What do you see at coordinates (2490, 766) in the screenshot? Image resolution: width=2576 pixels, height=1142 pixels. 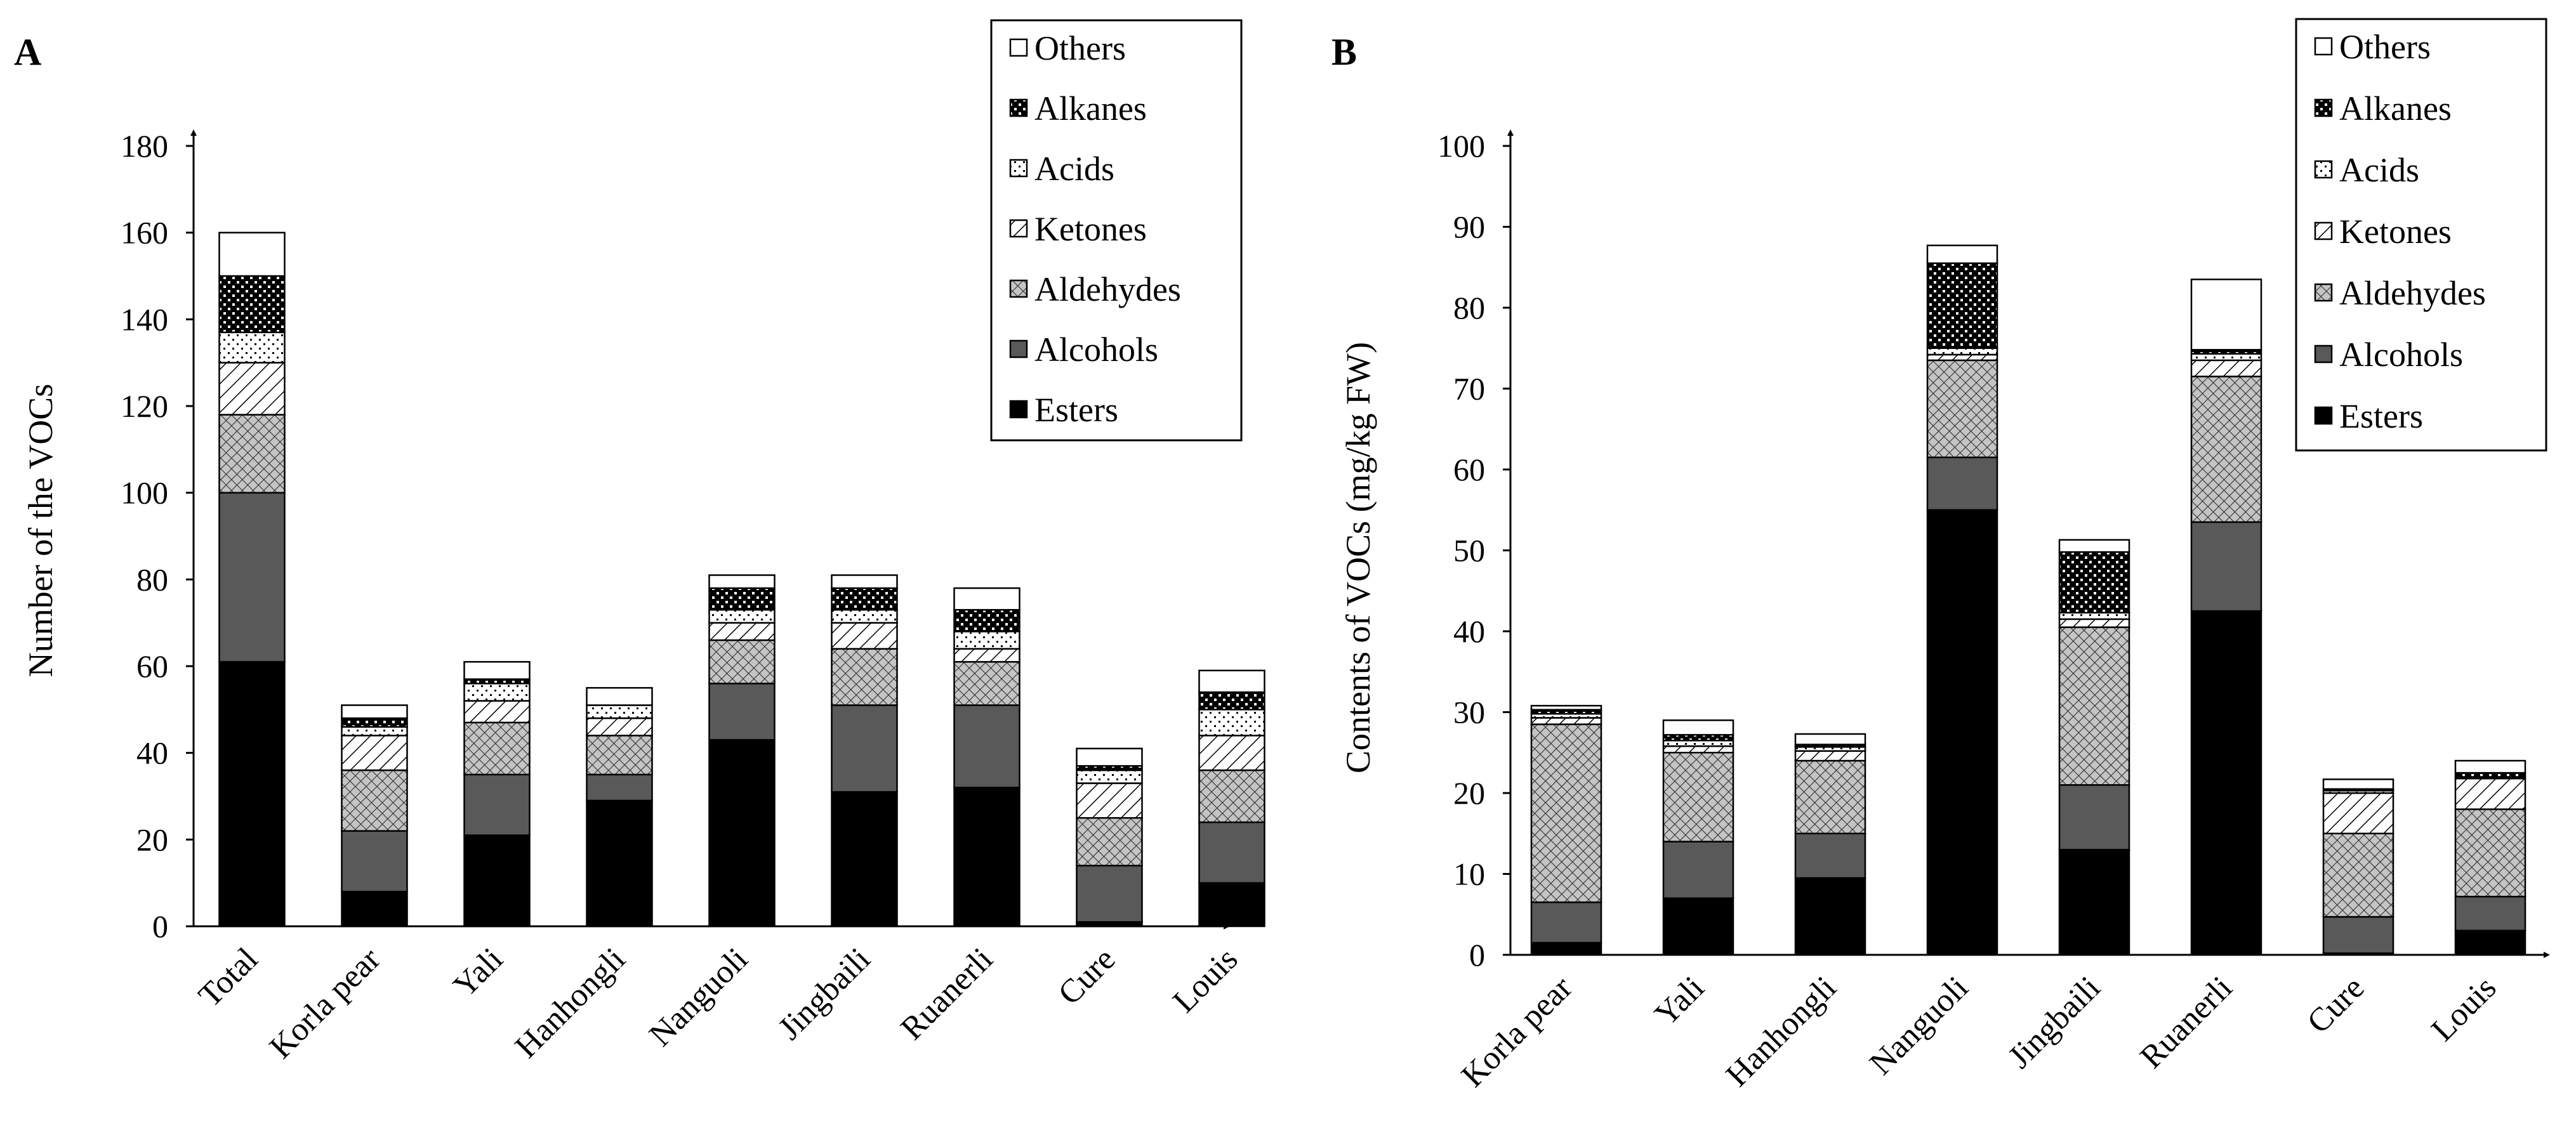 I see `panel-b-bar-louis-others` at bounding box center [2490, 766].